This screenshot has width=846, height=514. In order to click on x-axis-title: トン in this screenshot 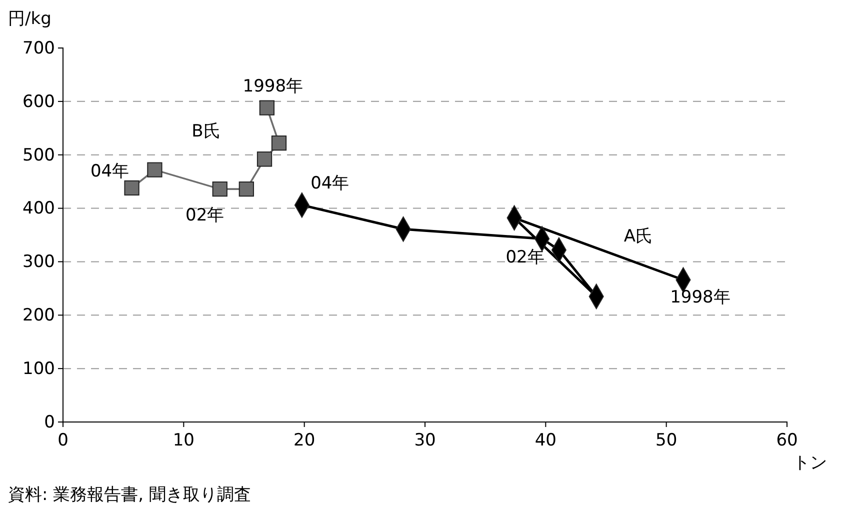, I will do `click(810, 463)`.